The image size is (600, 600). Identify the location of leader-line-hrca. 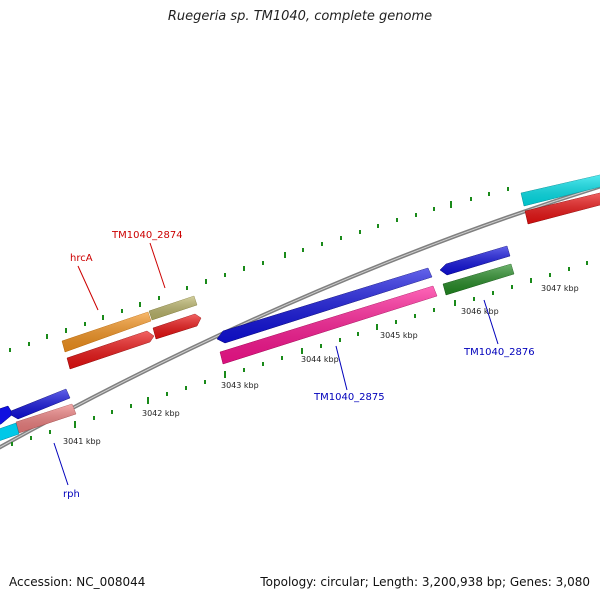
(88, 288).